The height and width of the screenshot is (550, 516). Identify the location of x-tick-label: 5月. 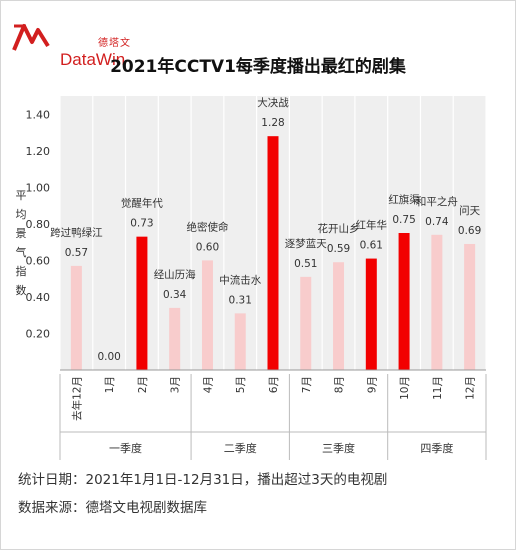
(241, 384).